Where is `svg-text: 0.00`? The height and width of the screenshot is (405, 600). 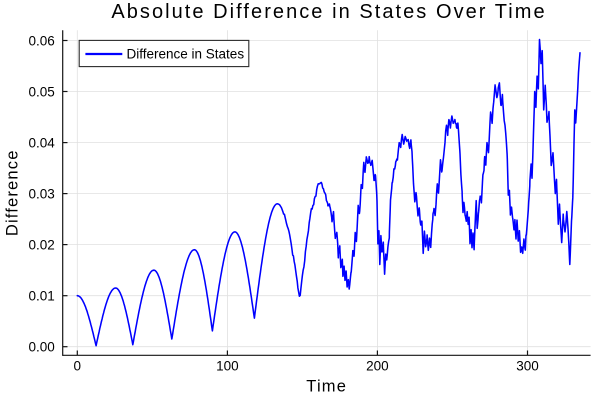 svg-text: 0.00 is located at coordinates (42, 347).